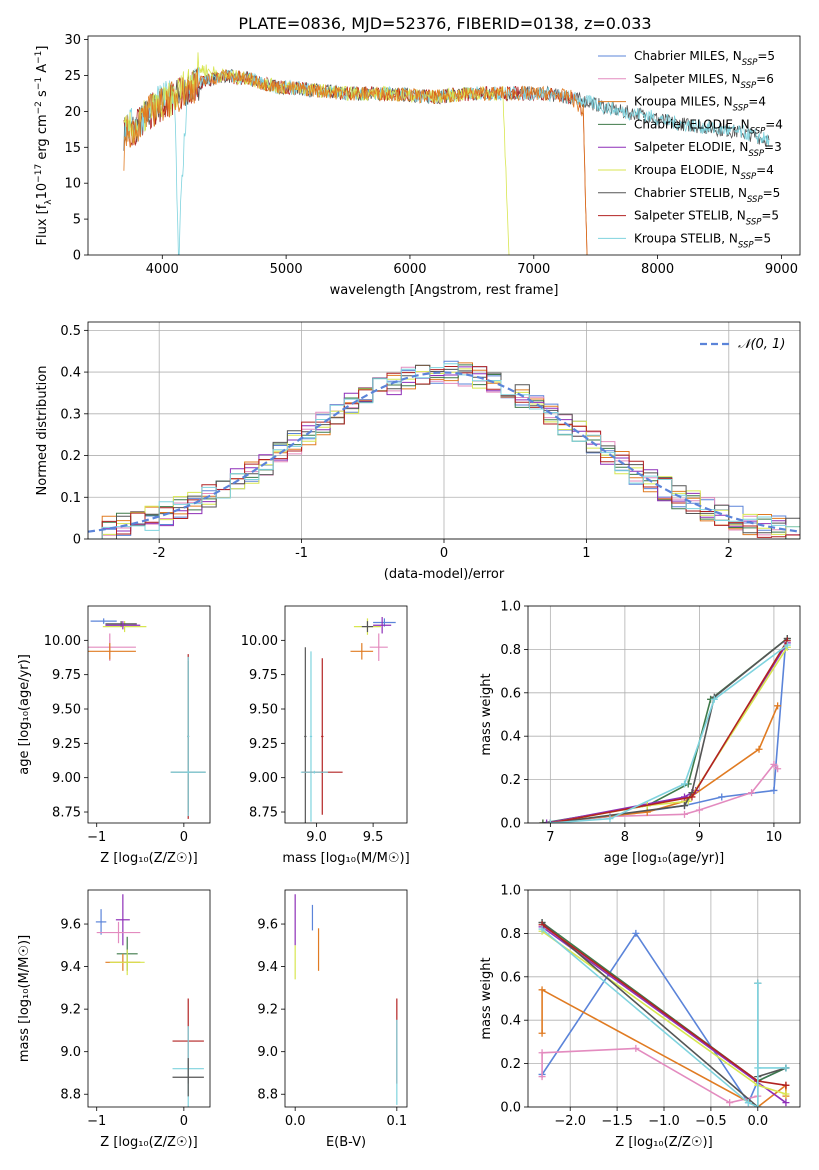  Describe the element at coordinates (62, 641) in the screenshot. I see `y-tick-label: 10.00` at that location.